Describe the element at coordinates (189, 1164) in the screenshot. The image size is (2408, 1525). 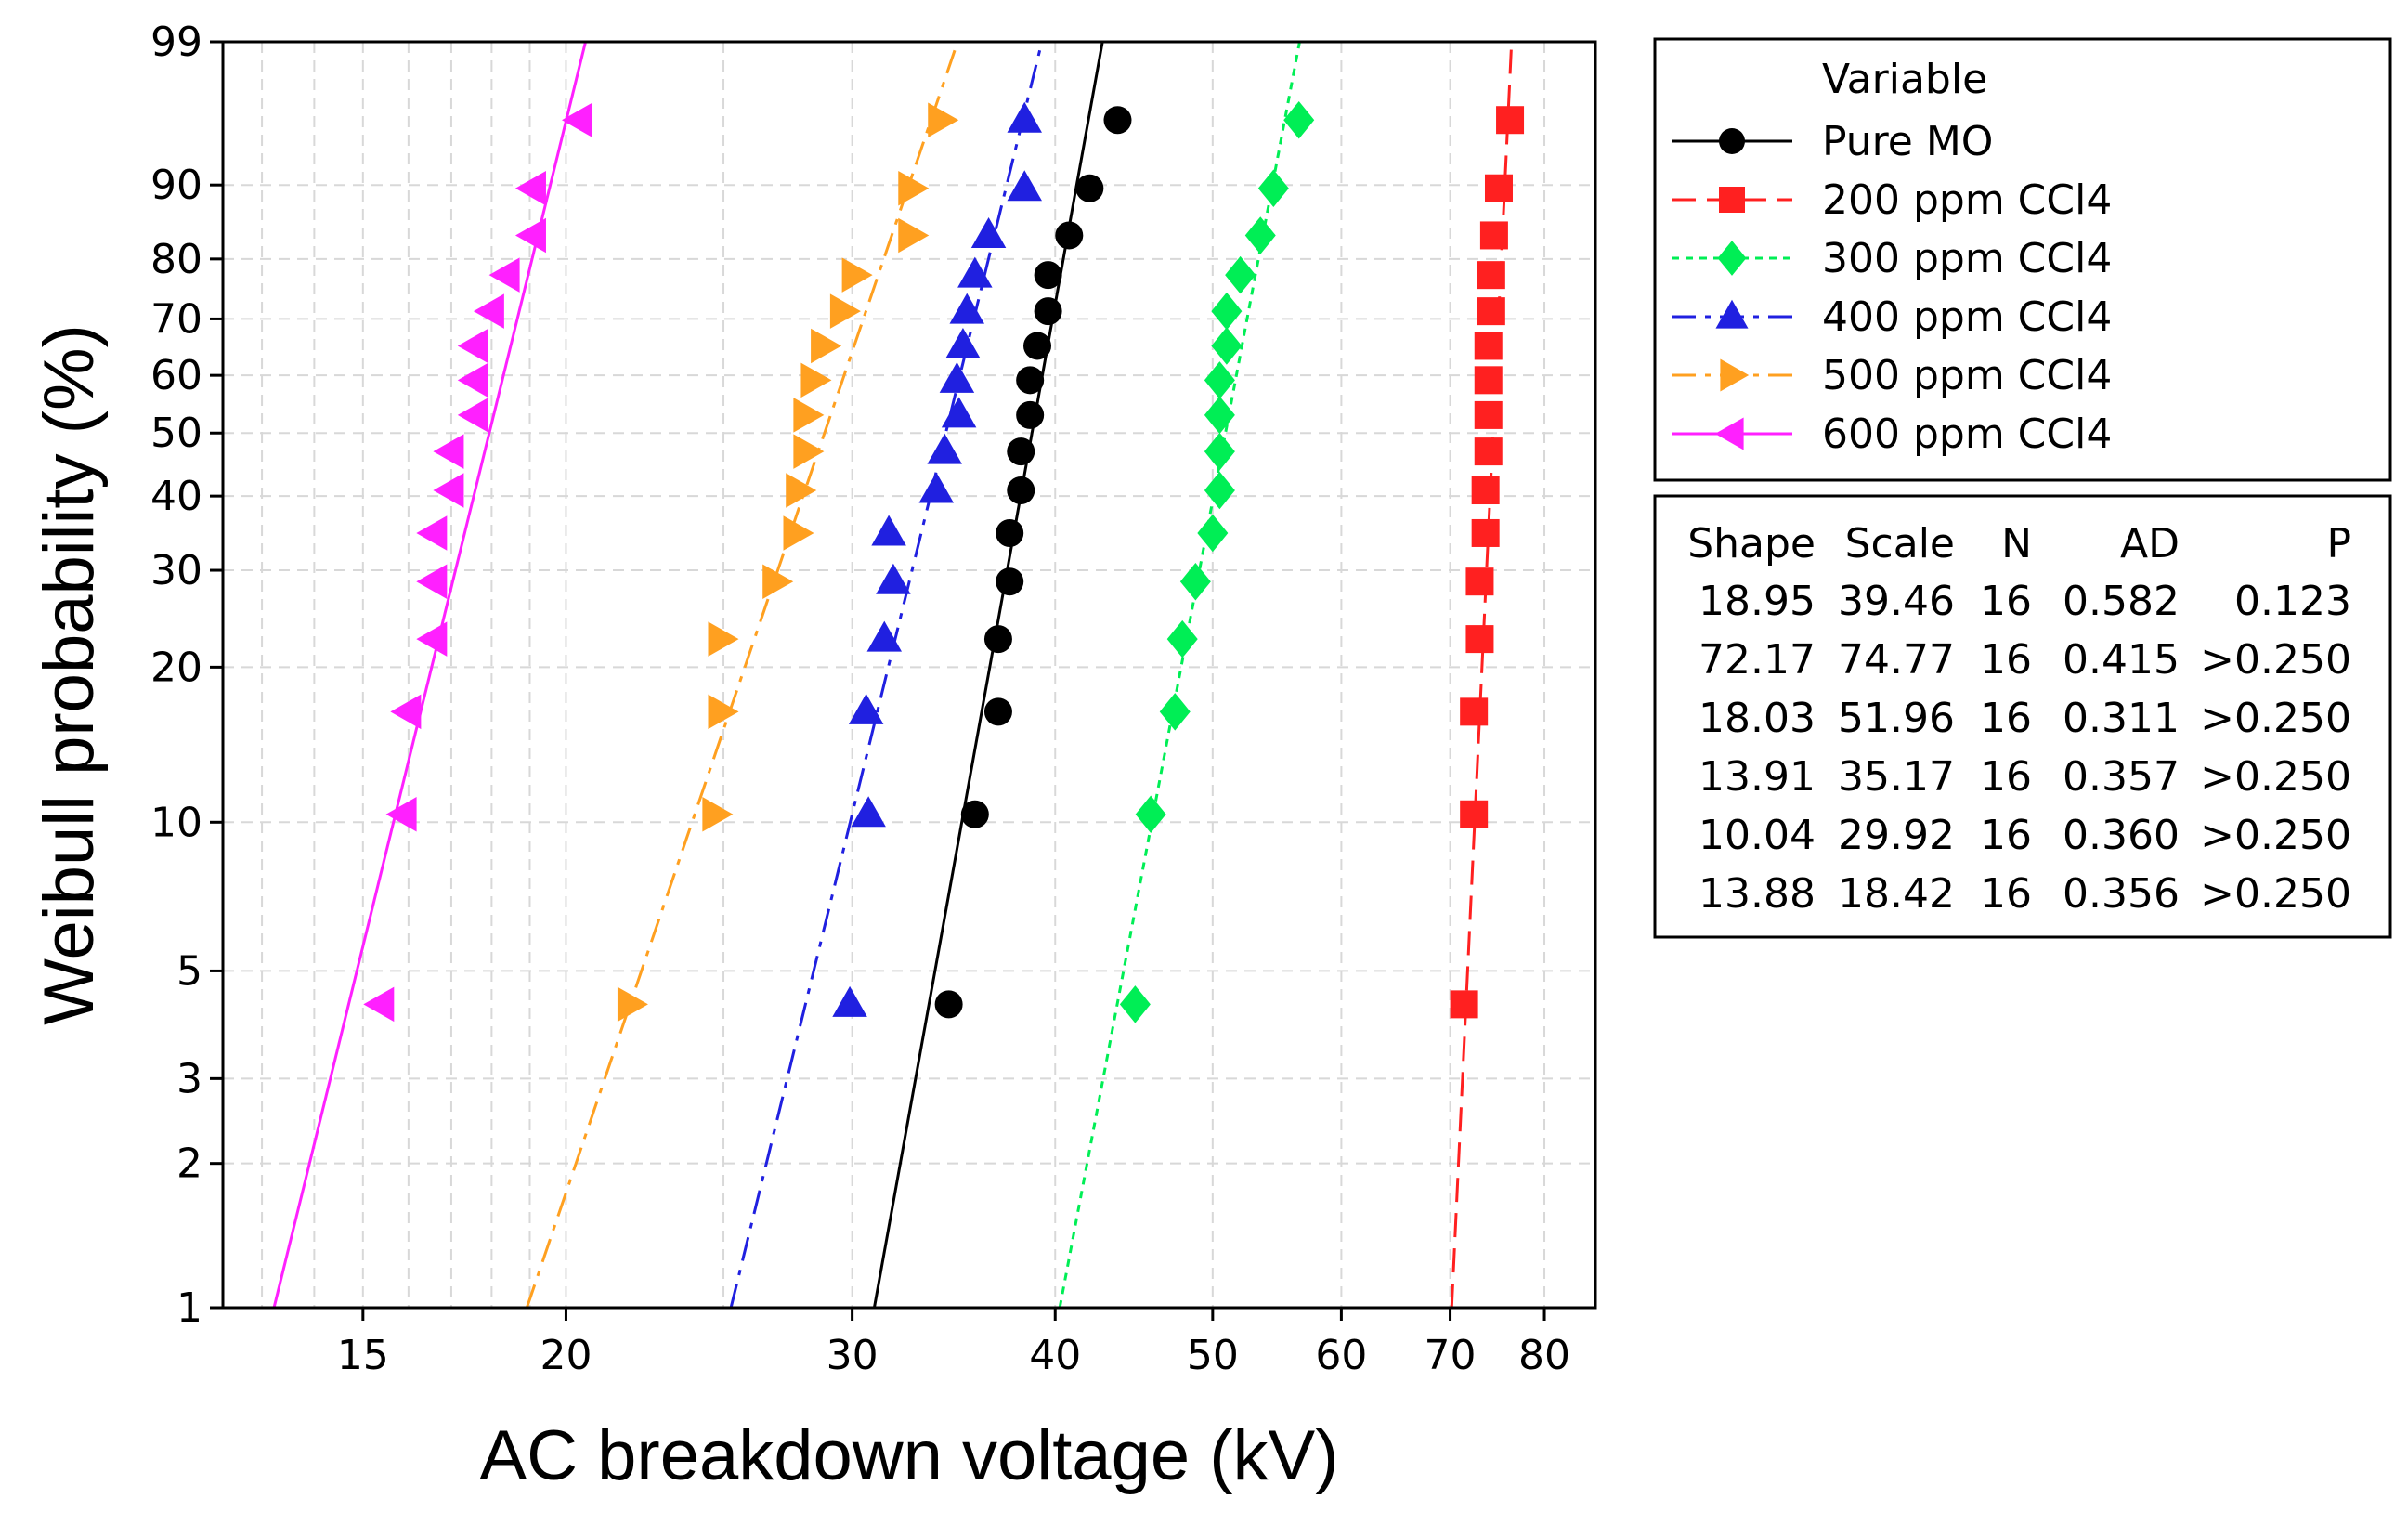
I see `y-tick-label: 2` at that location.